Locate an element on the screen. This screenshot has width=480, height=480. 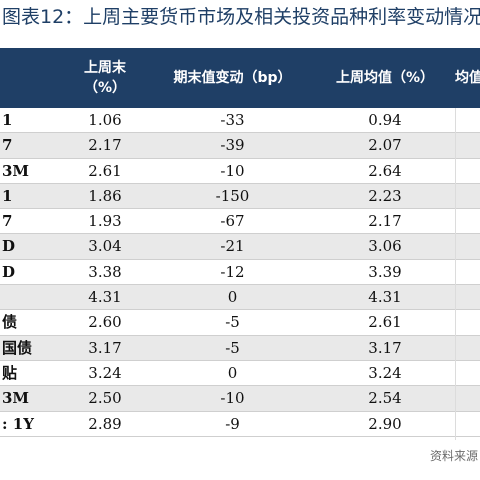
table-row: D 3.04 -21 3.06 is located at coordinates (240, 247).